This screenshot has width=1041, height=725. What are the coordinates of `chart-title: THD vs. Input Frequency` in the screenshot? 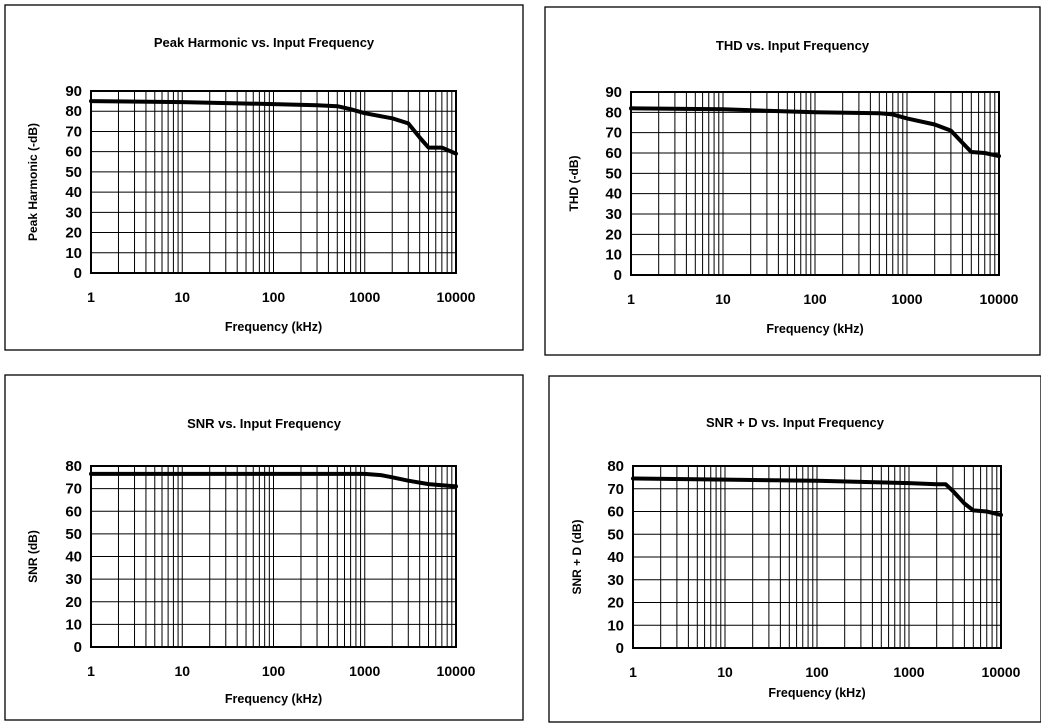 It's located at (793, 45).